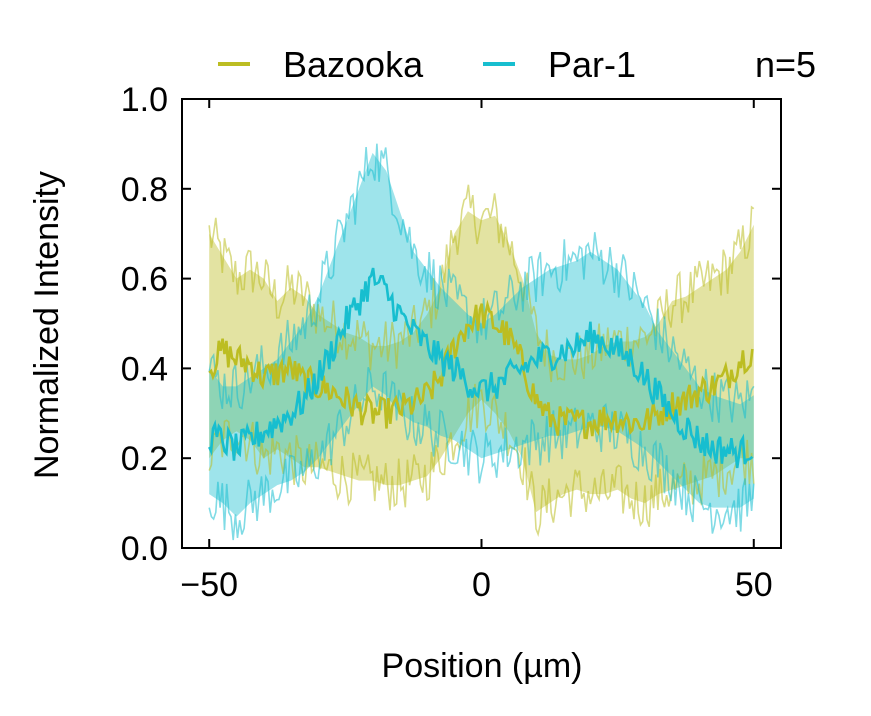 The height and width of the screenshot is (716, 871). What do you see at coordinates (517, 64) in the screenshot?
I see `legend: Bazooka Par-1 n=5` at bounding box center [517, 64].